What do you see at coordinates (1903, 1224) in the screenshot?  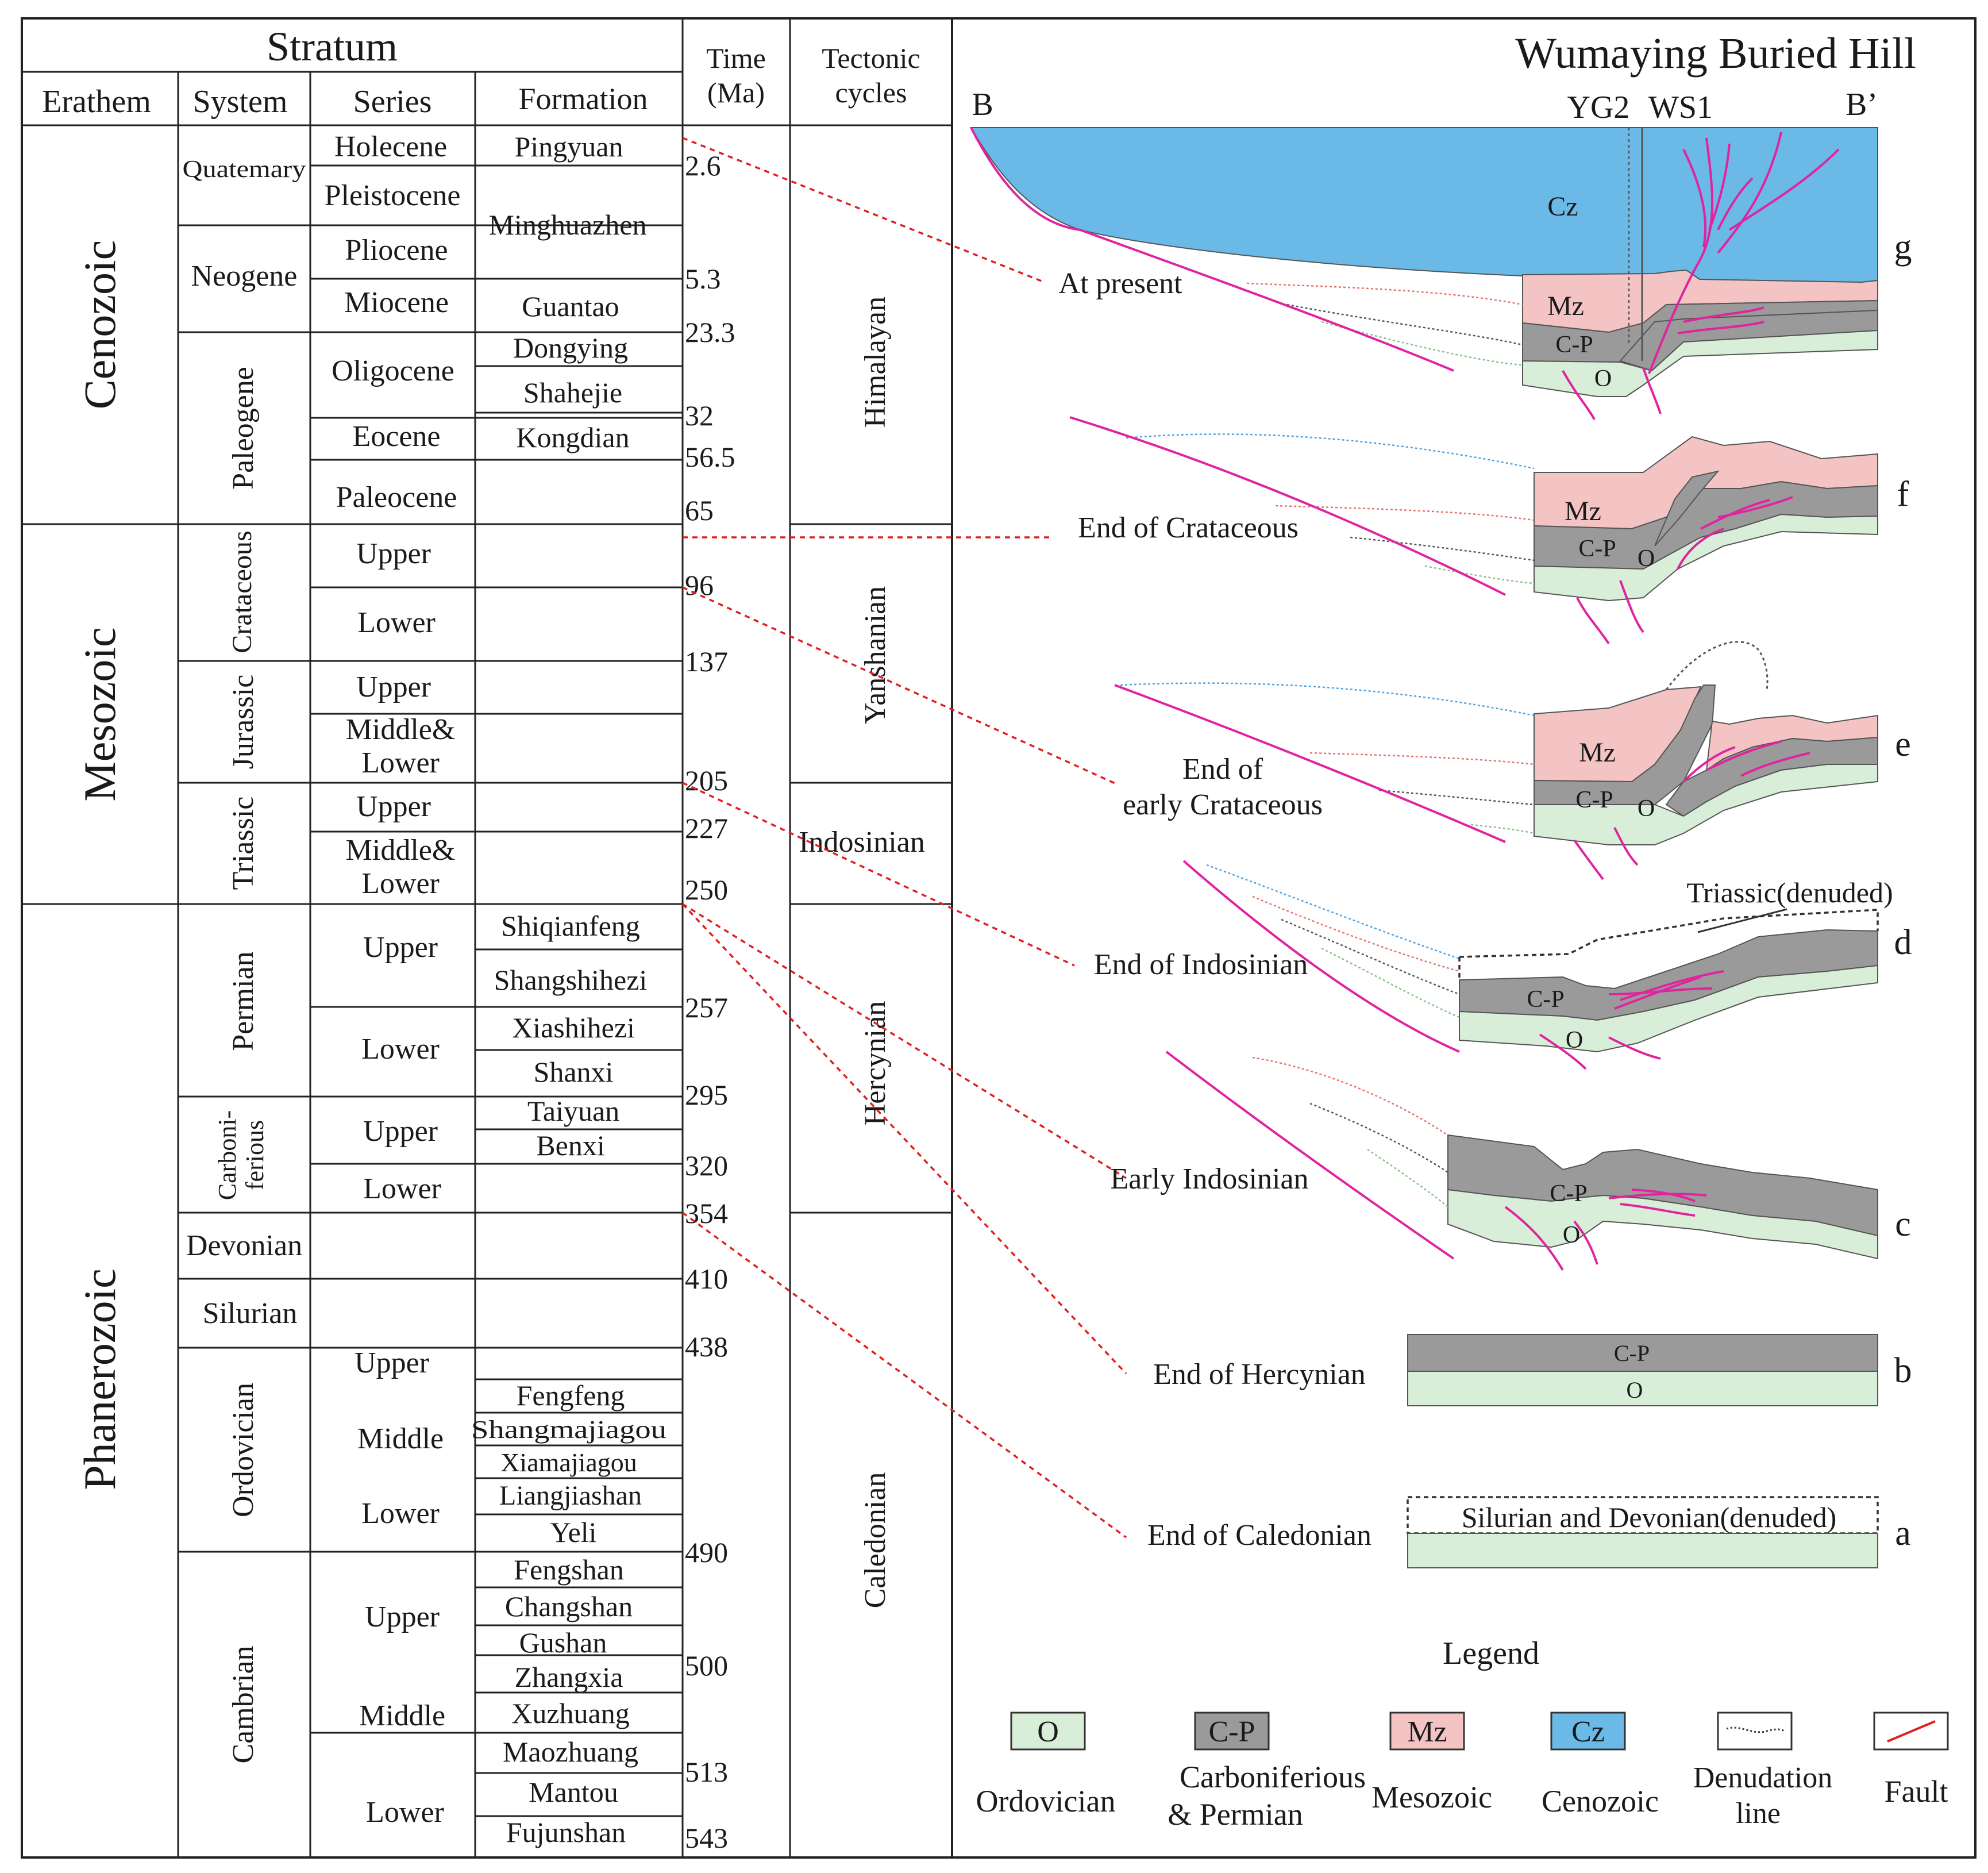 I see `panel-letter-c: c` at bounding box center [1903, 1224].